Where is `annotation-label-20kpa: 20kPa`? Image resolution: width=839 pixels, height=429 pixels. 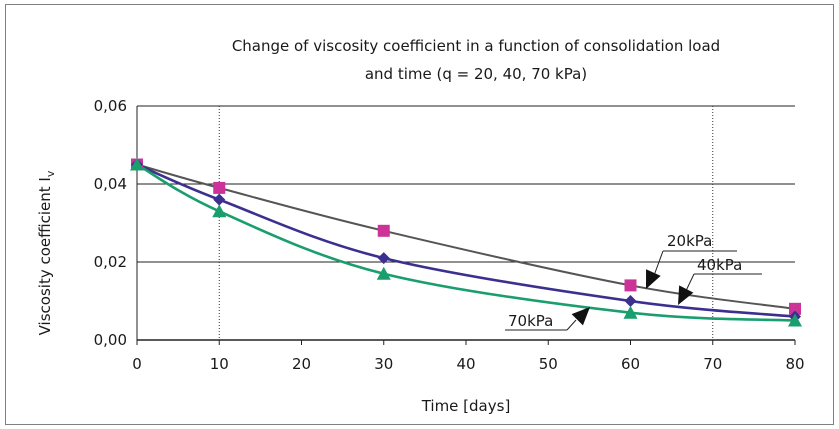
annotation-label-20kpa: 20kPa is located at coordinates (689, 241).